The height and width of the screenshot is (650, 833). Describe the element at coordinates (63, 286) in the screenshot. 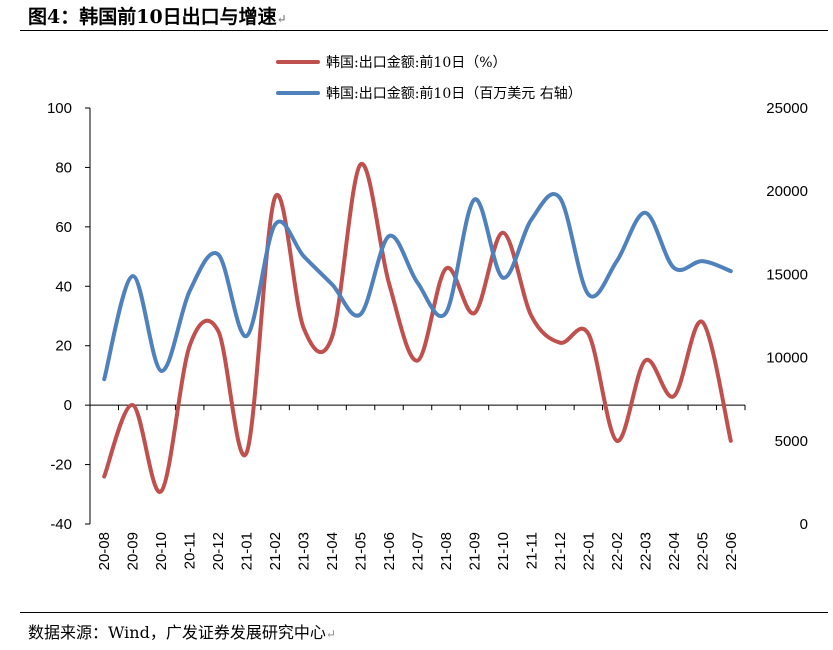

I see `left-axis-tick-label: 40` at that location.